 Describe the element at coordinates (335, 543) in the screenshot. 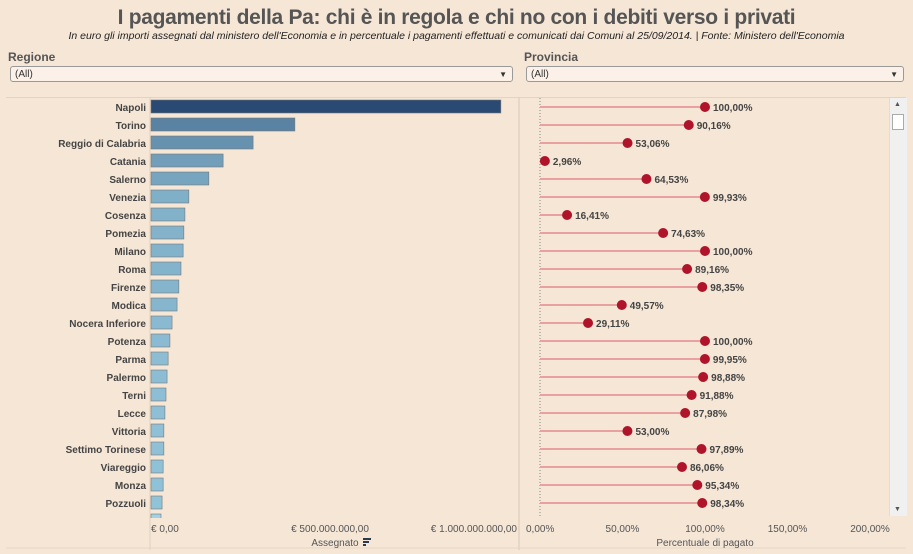

I see `x-axis-title: Assegnato` at that location.